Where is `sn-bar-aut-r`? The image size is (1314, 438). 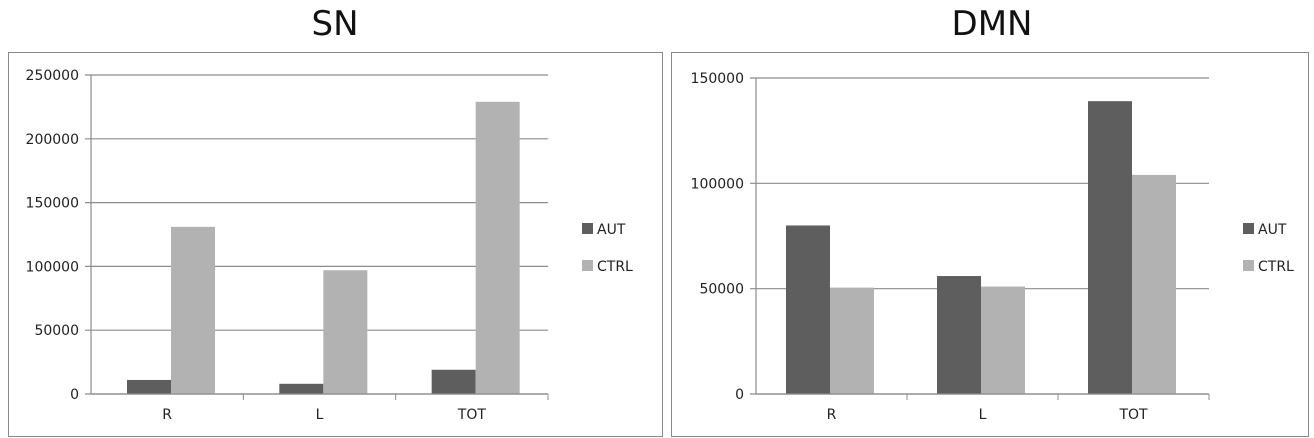
sn-bar-aut-r is located at coordinates (149, 386).